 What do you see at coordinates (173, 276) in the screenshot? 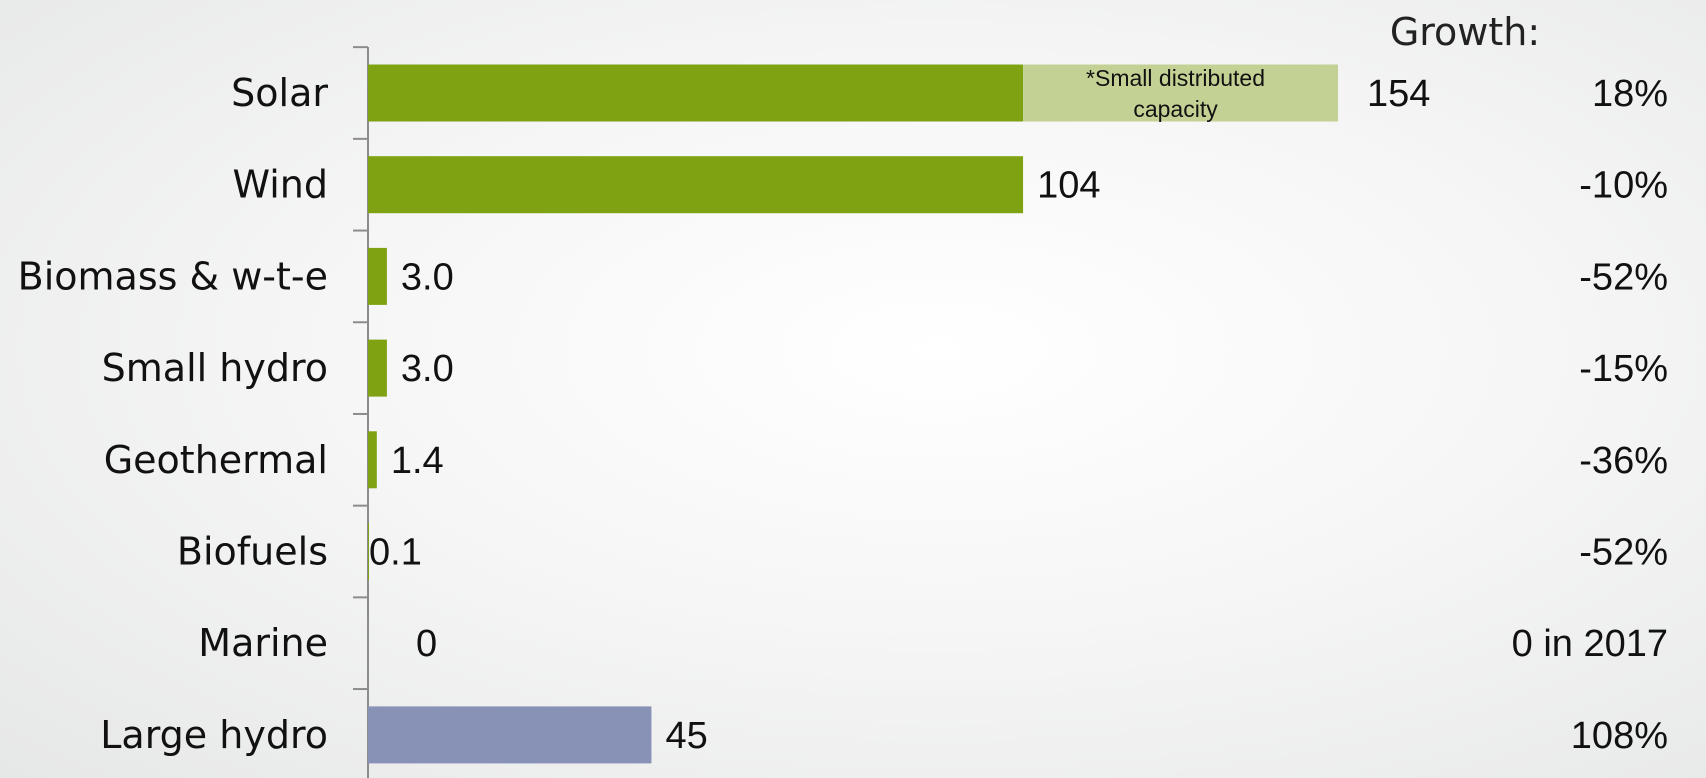
I see `category-label-biomass-and-w-t-e: Biomass & w-t-e` at bounding box center [173, 276].